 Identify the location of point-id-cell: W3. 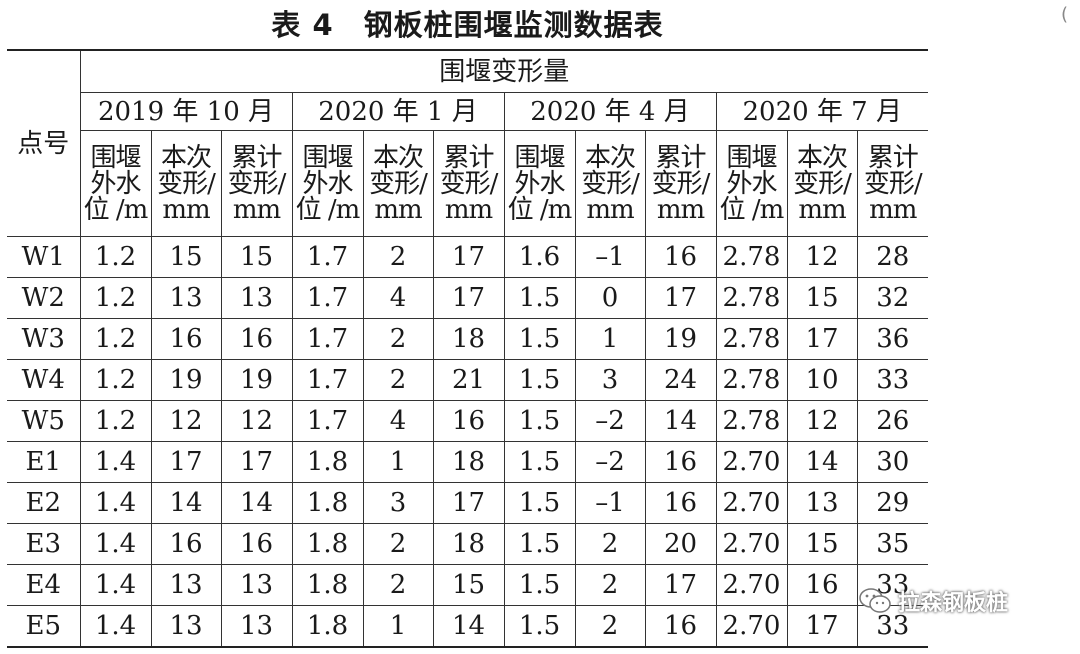
(44, 339).